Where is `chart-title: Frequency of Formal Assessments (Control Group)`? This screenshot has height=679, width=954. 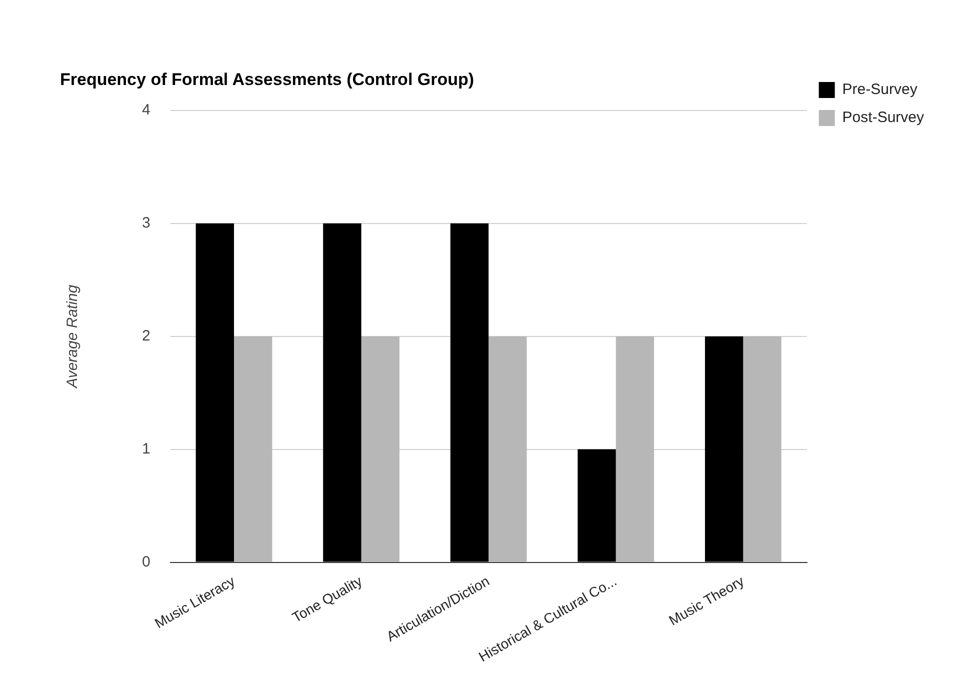 chart-title: Frequency of Formal Assessments (Control Group) is located at coordinates (267, 79).